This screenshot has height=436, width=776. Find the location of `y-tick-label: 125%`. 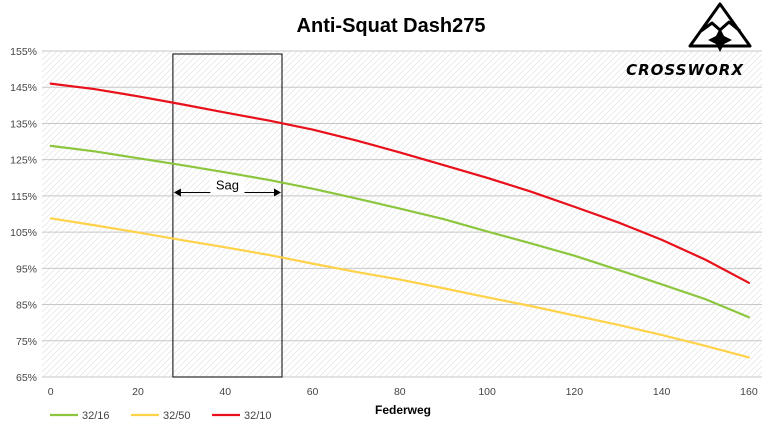

y-tick-label: 125% is located at coordinates (23, 161).